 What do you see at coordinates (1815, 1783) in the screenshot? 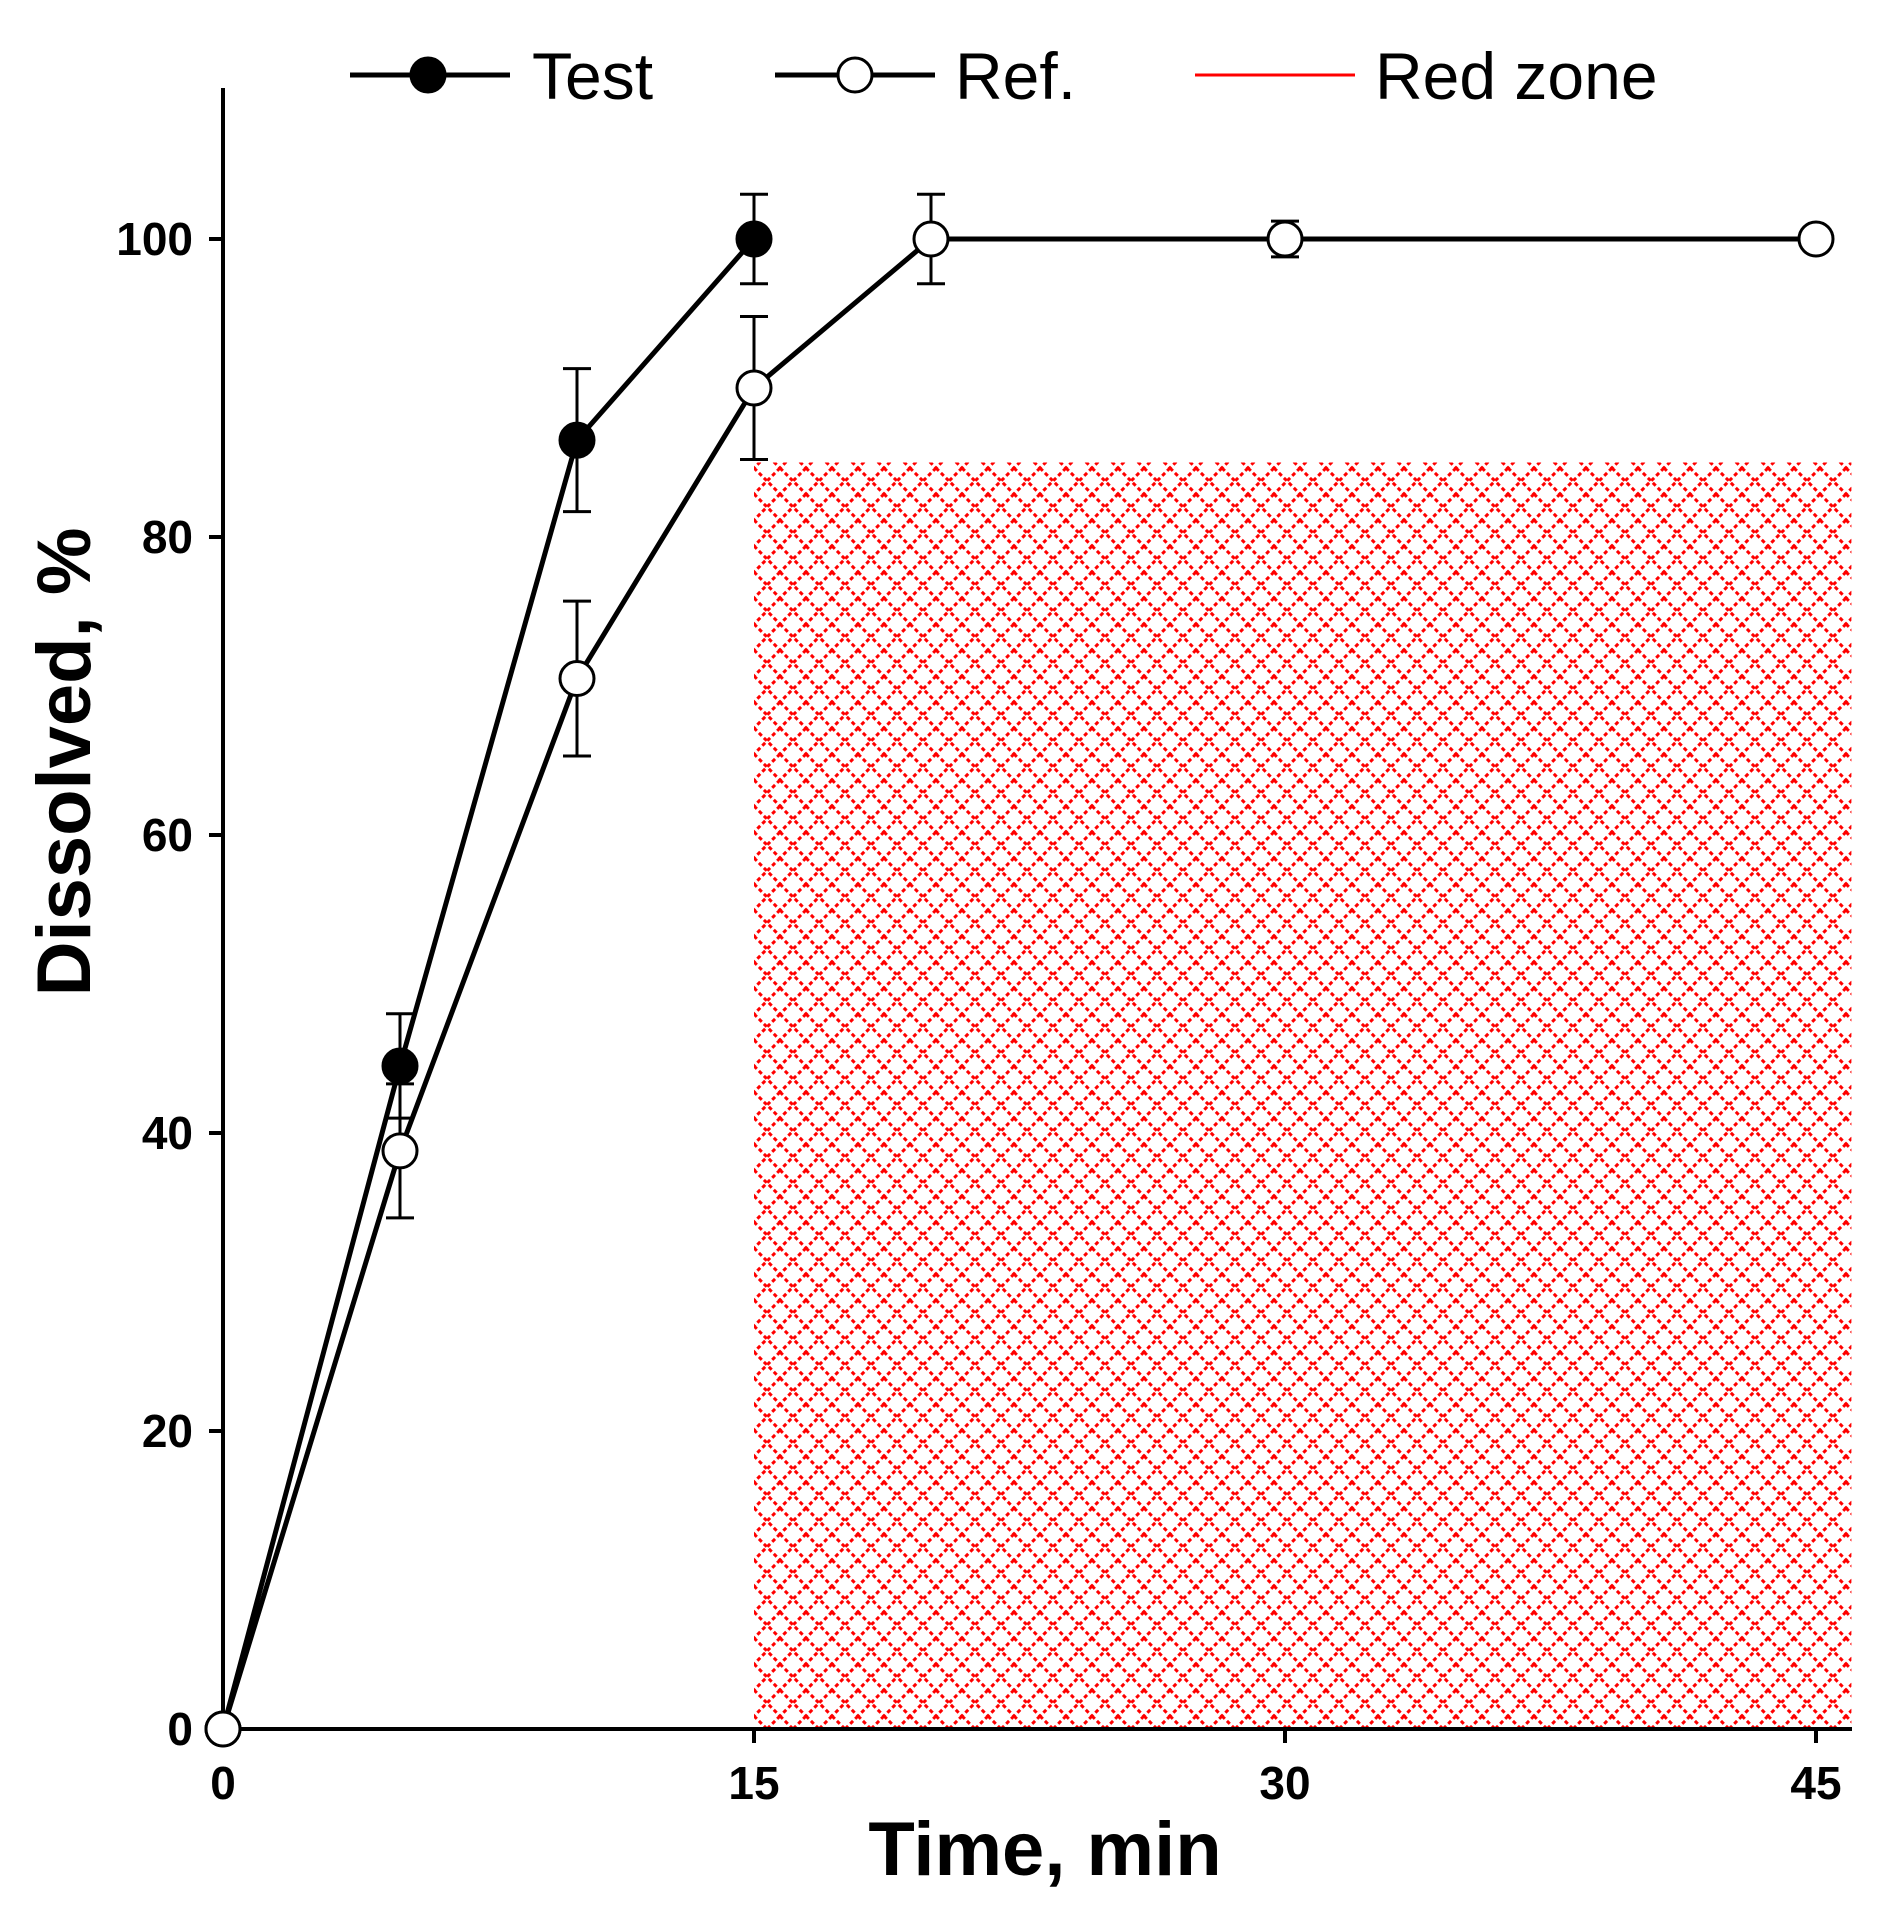
I see `x-tick-label-45: 45` at bounding box center [1815, 1783].